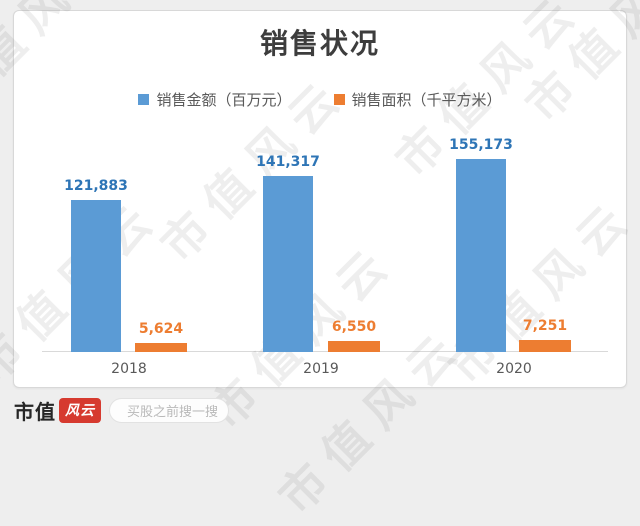 This screenshot has width=640, height=526. I want to click on legend-item-sales-amount: 销售金额（百万元）, so click(215, 99).